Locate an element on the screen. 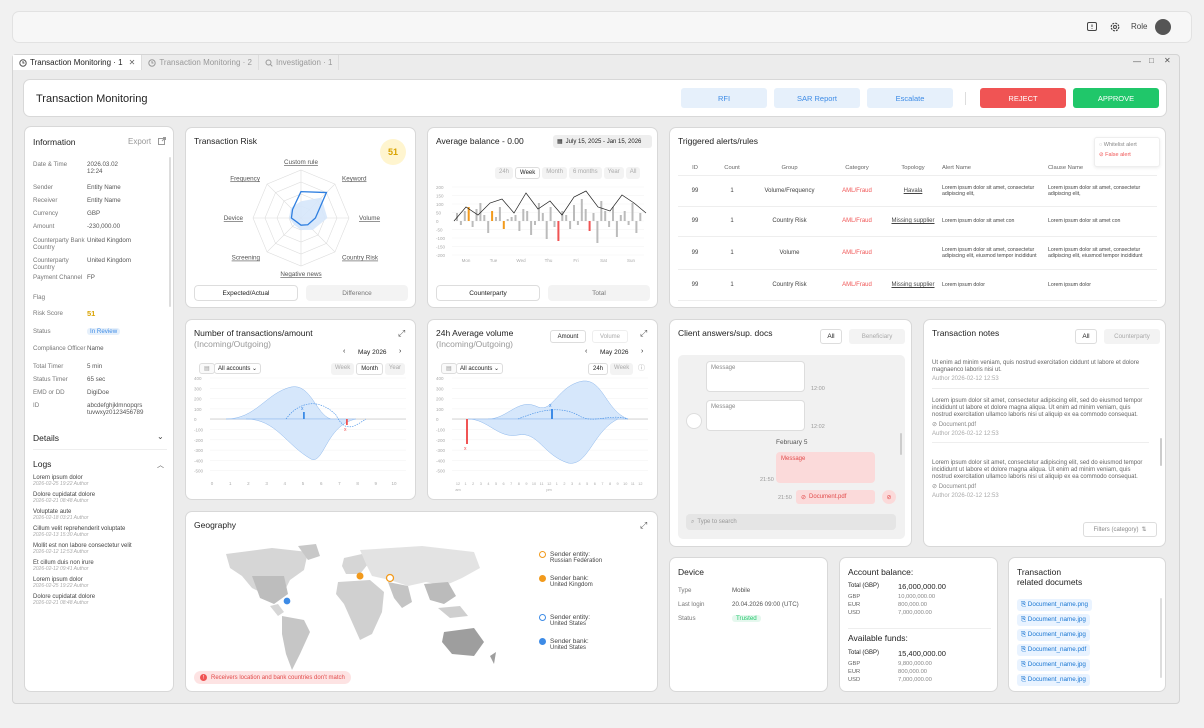  filter-beneficiary-button: Beneficiary is located at coordinates (877, 336).